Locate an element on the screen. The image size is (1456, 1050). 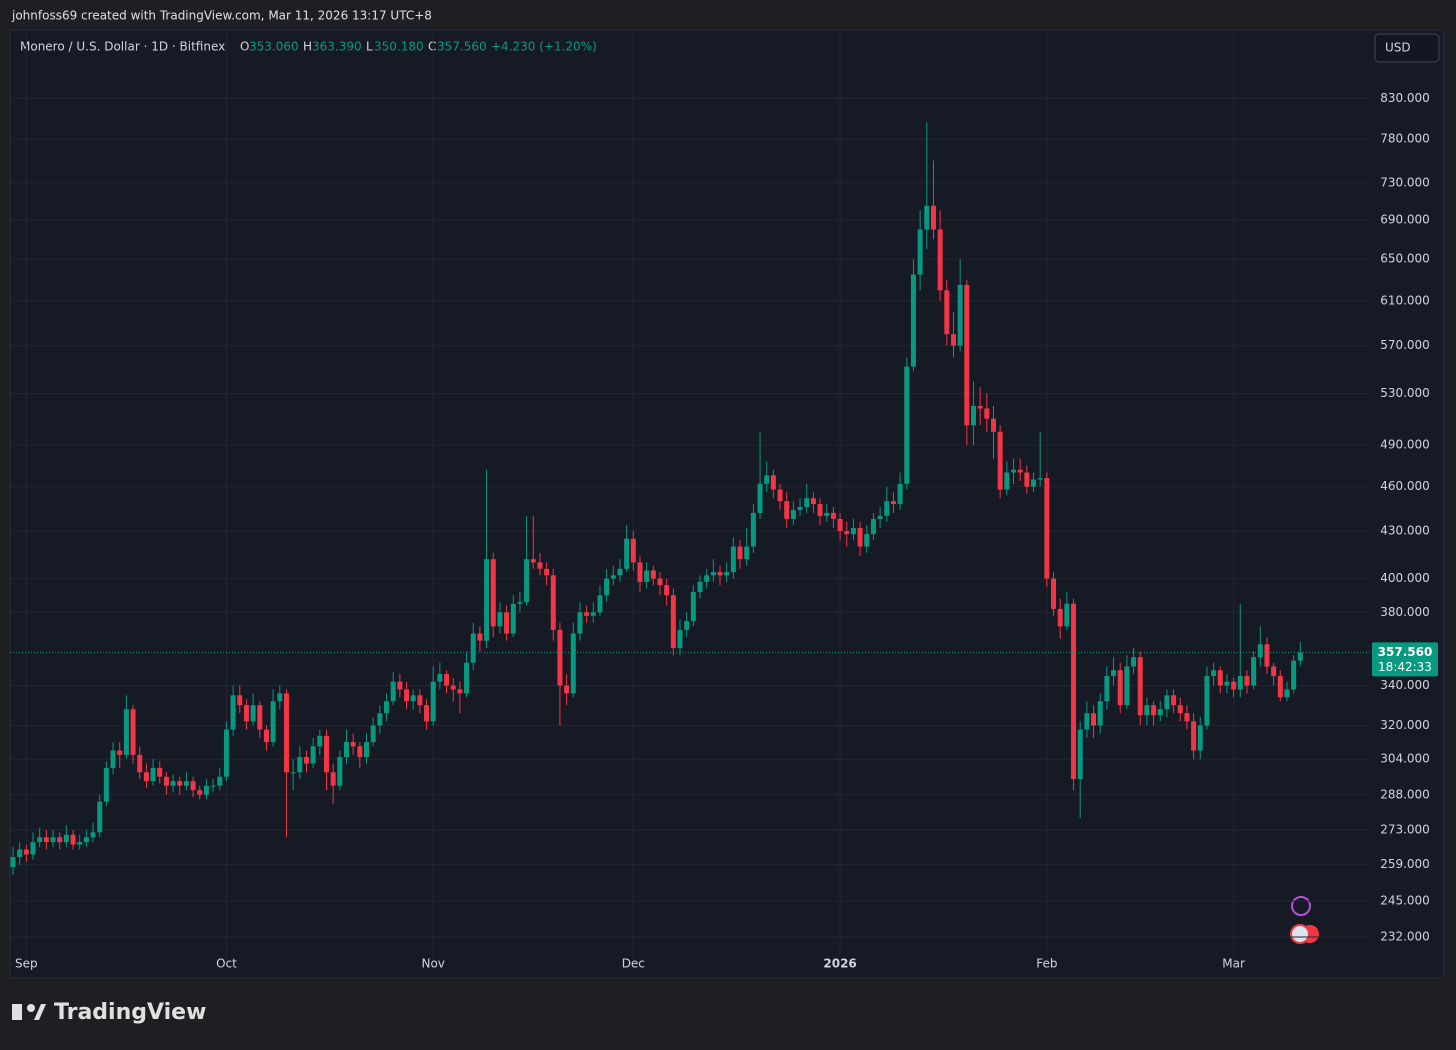
o-label: O is located at coordinates (244, 47).